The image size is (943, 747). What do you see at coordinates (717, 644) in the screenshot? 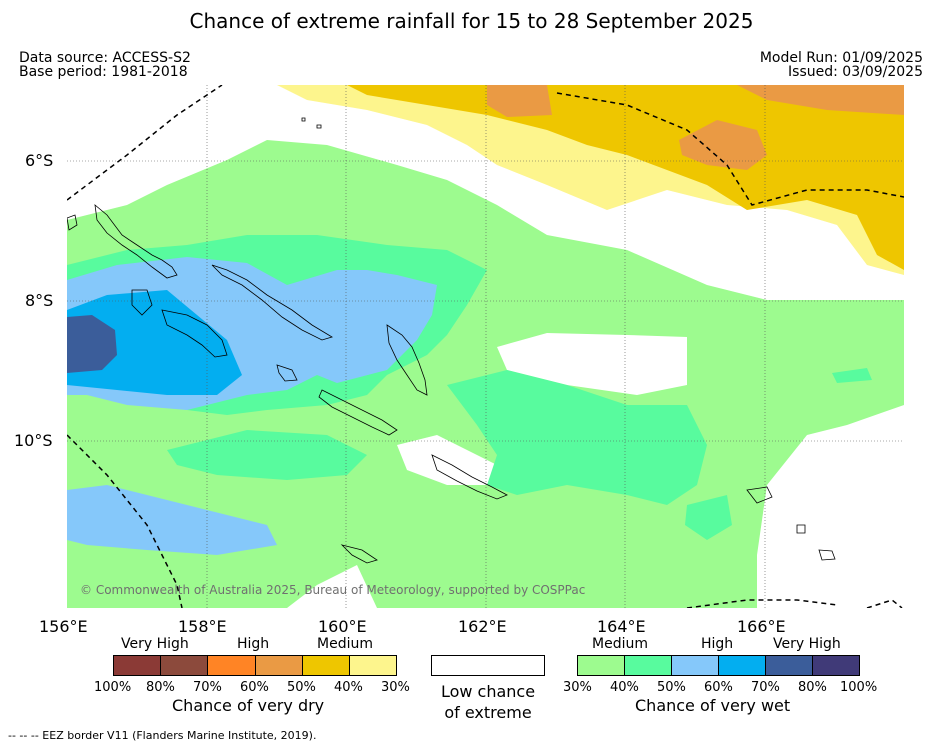
I see `wet-high-label: High` at bounding box center [717, 644].